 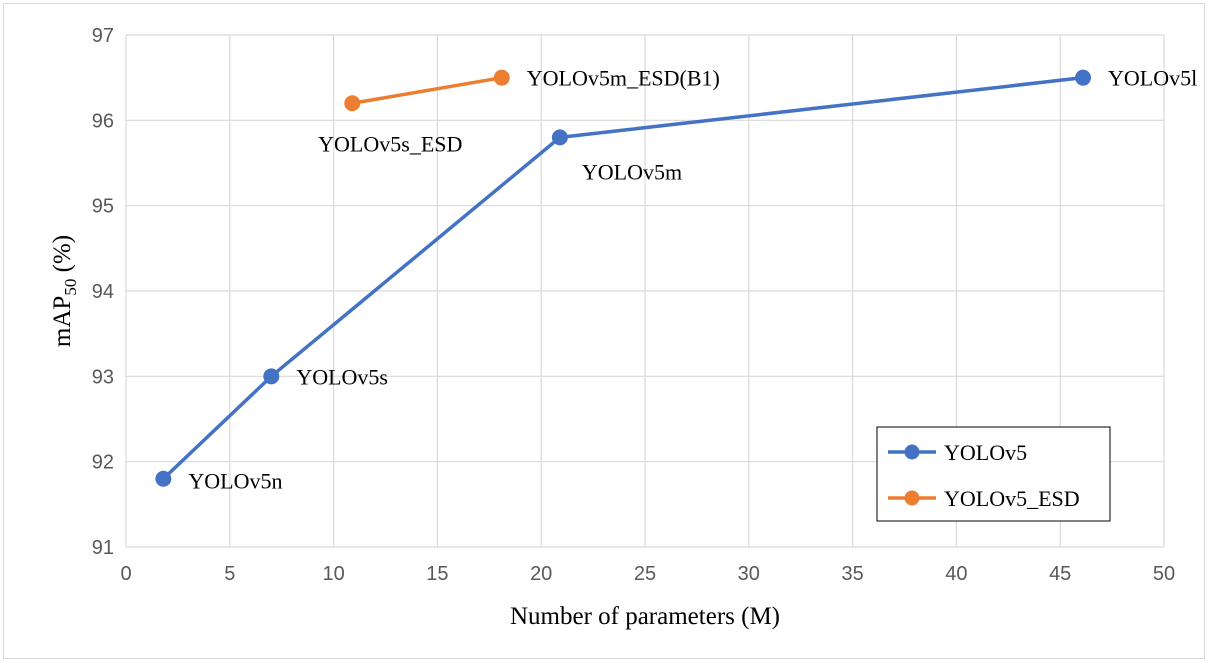 I want to click on legend-label: YOLOv5_ESD, so click(x=1012, y=498).